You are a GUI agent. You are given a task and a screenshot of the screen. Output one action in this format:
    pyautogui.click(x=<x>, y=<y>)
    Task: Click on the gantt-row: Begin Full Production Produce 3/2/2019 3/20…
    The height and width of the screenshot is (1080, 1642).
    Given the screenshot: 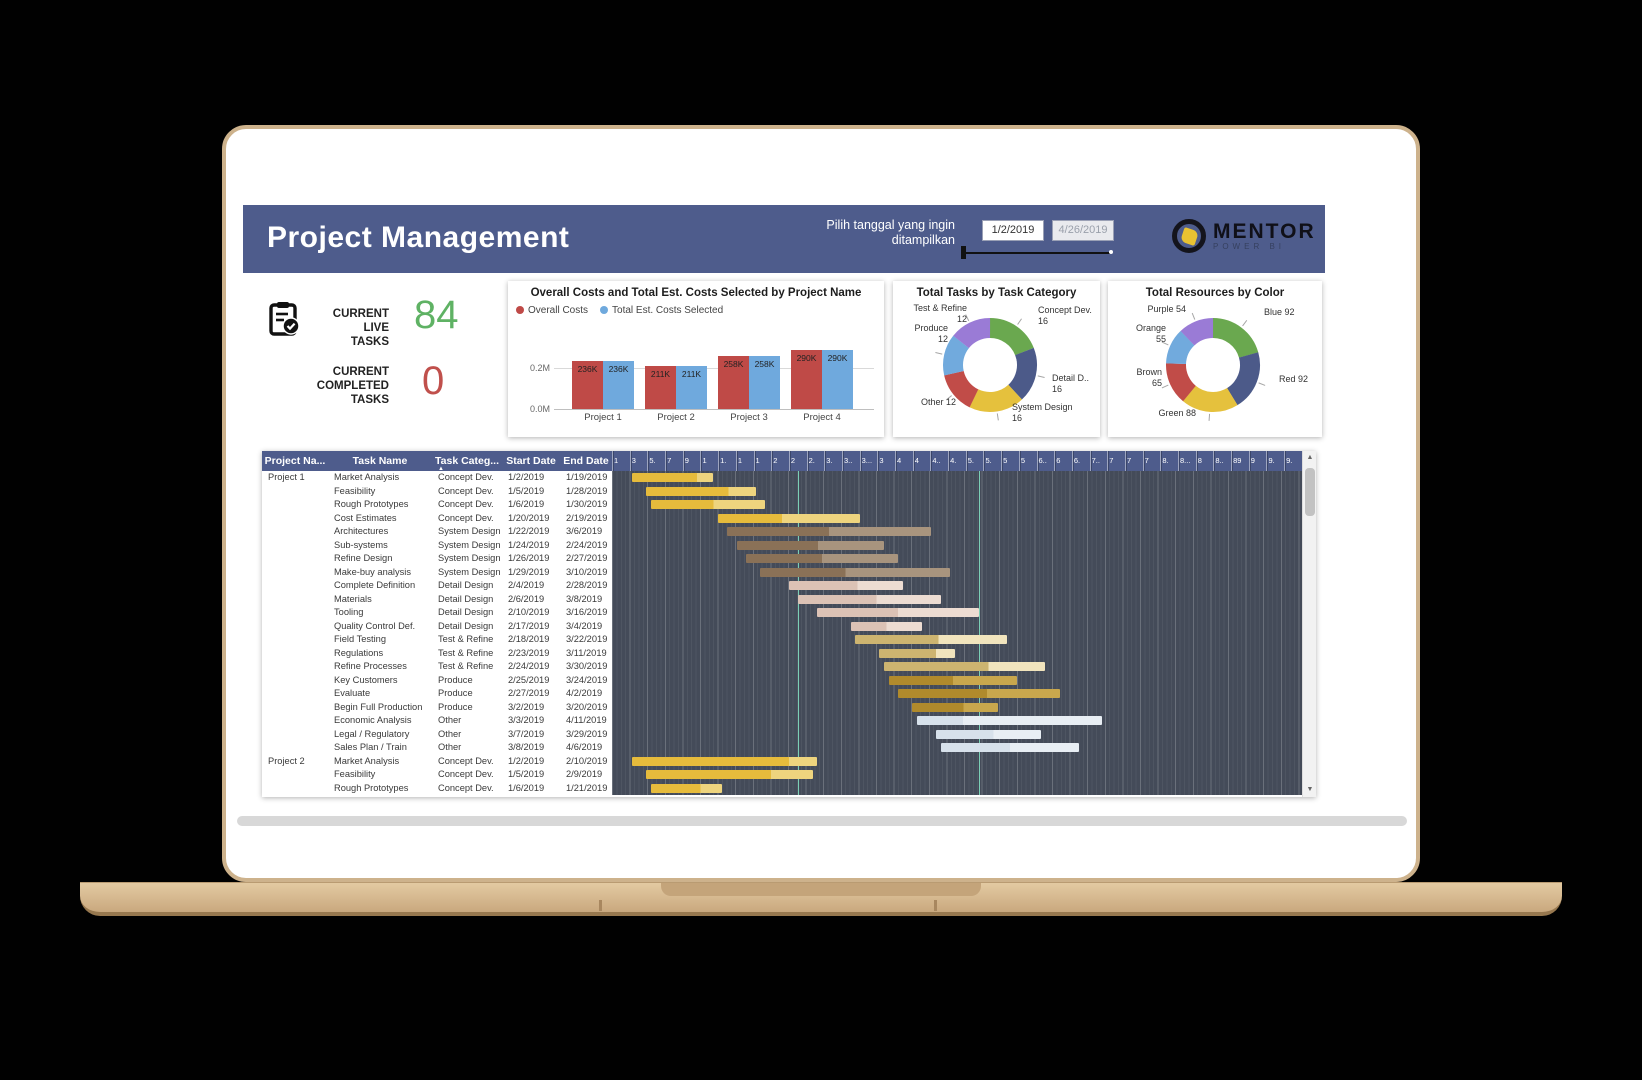 What is the action you would take?
    pyautogui.click(x=782, y=708)
    